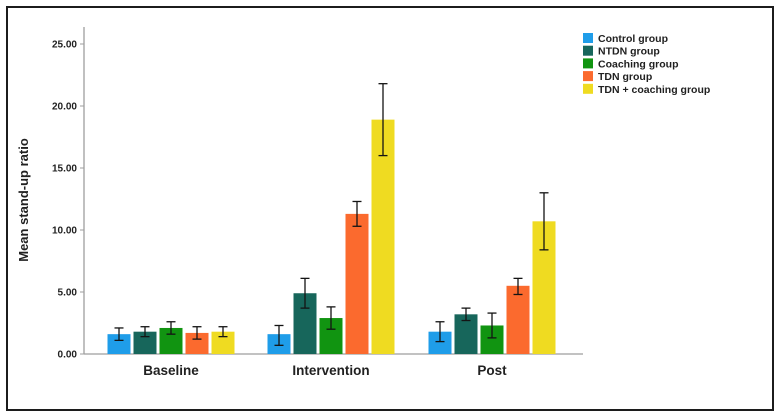 The height and width of the screenshot is (418, 781). I want to click on x-category-label: Intervention, so click(330, 370).